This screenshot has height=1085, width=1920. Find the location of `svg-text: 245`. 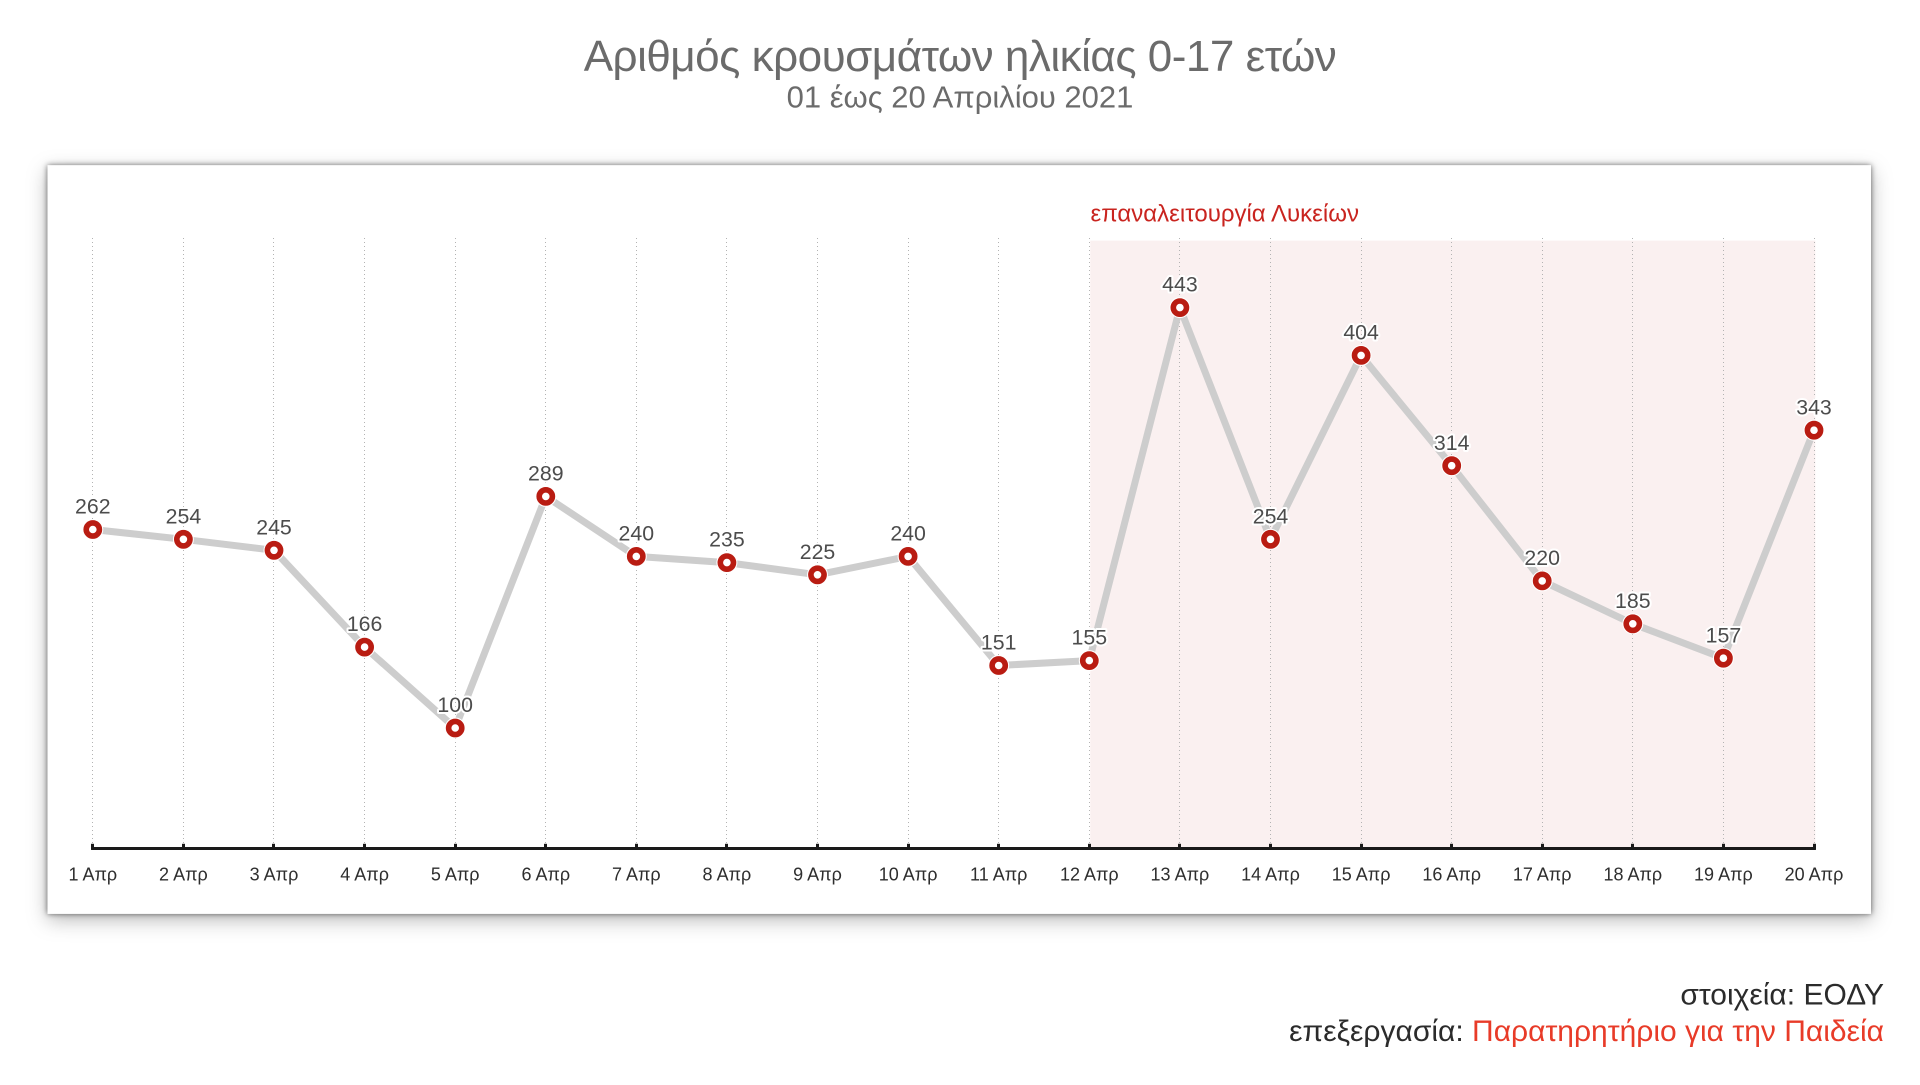

svg-text: 245 is located at coordinates (274, 527).